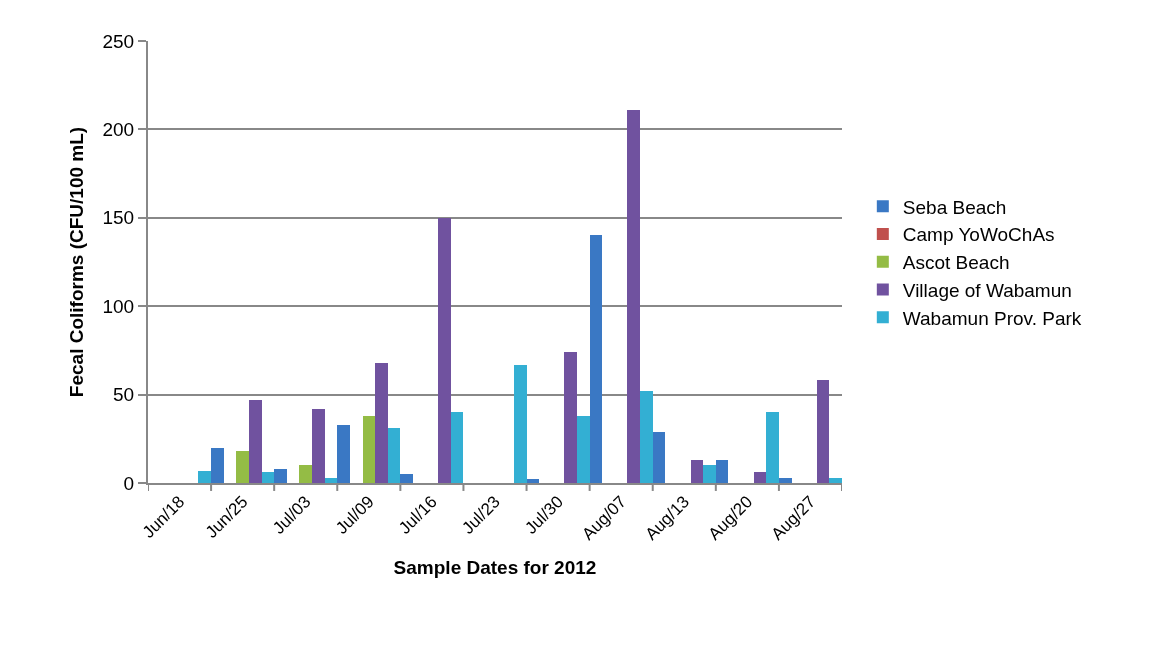 The width and height of the screenshot is (1150, 648). I want to click on y-tick-label: 250, so click(118, 41).